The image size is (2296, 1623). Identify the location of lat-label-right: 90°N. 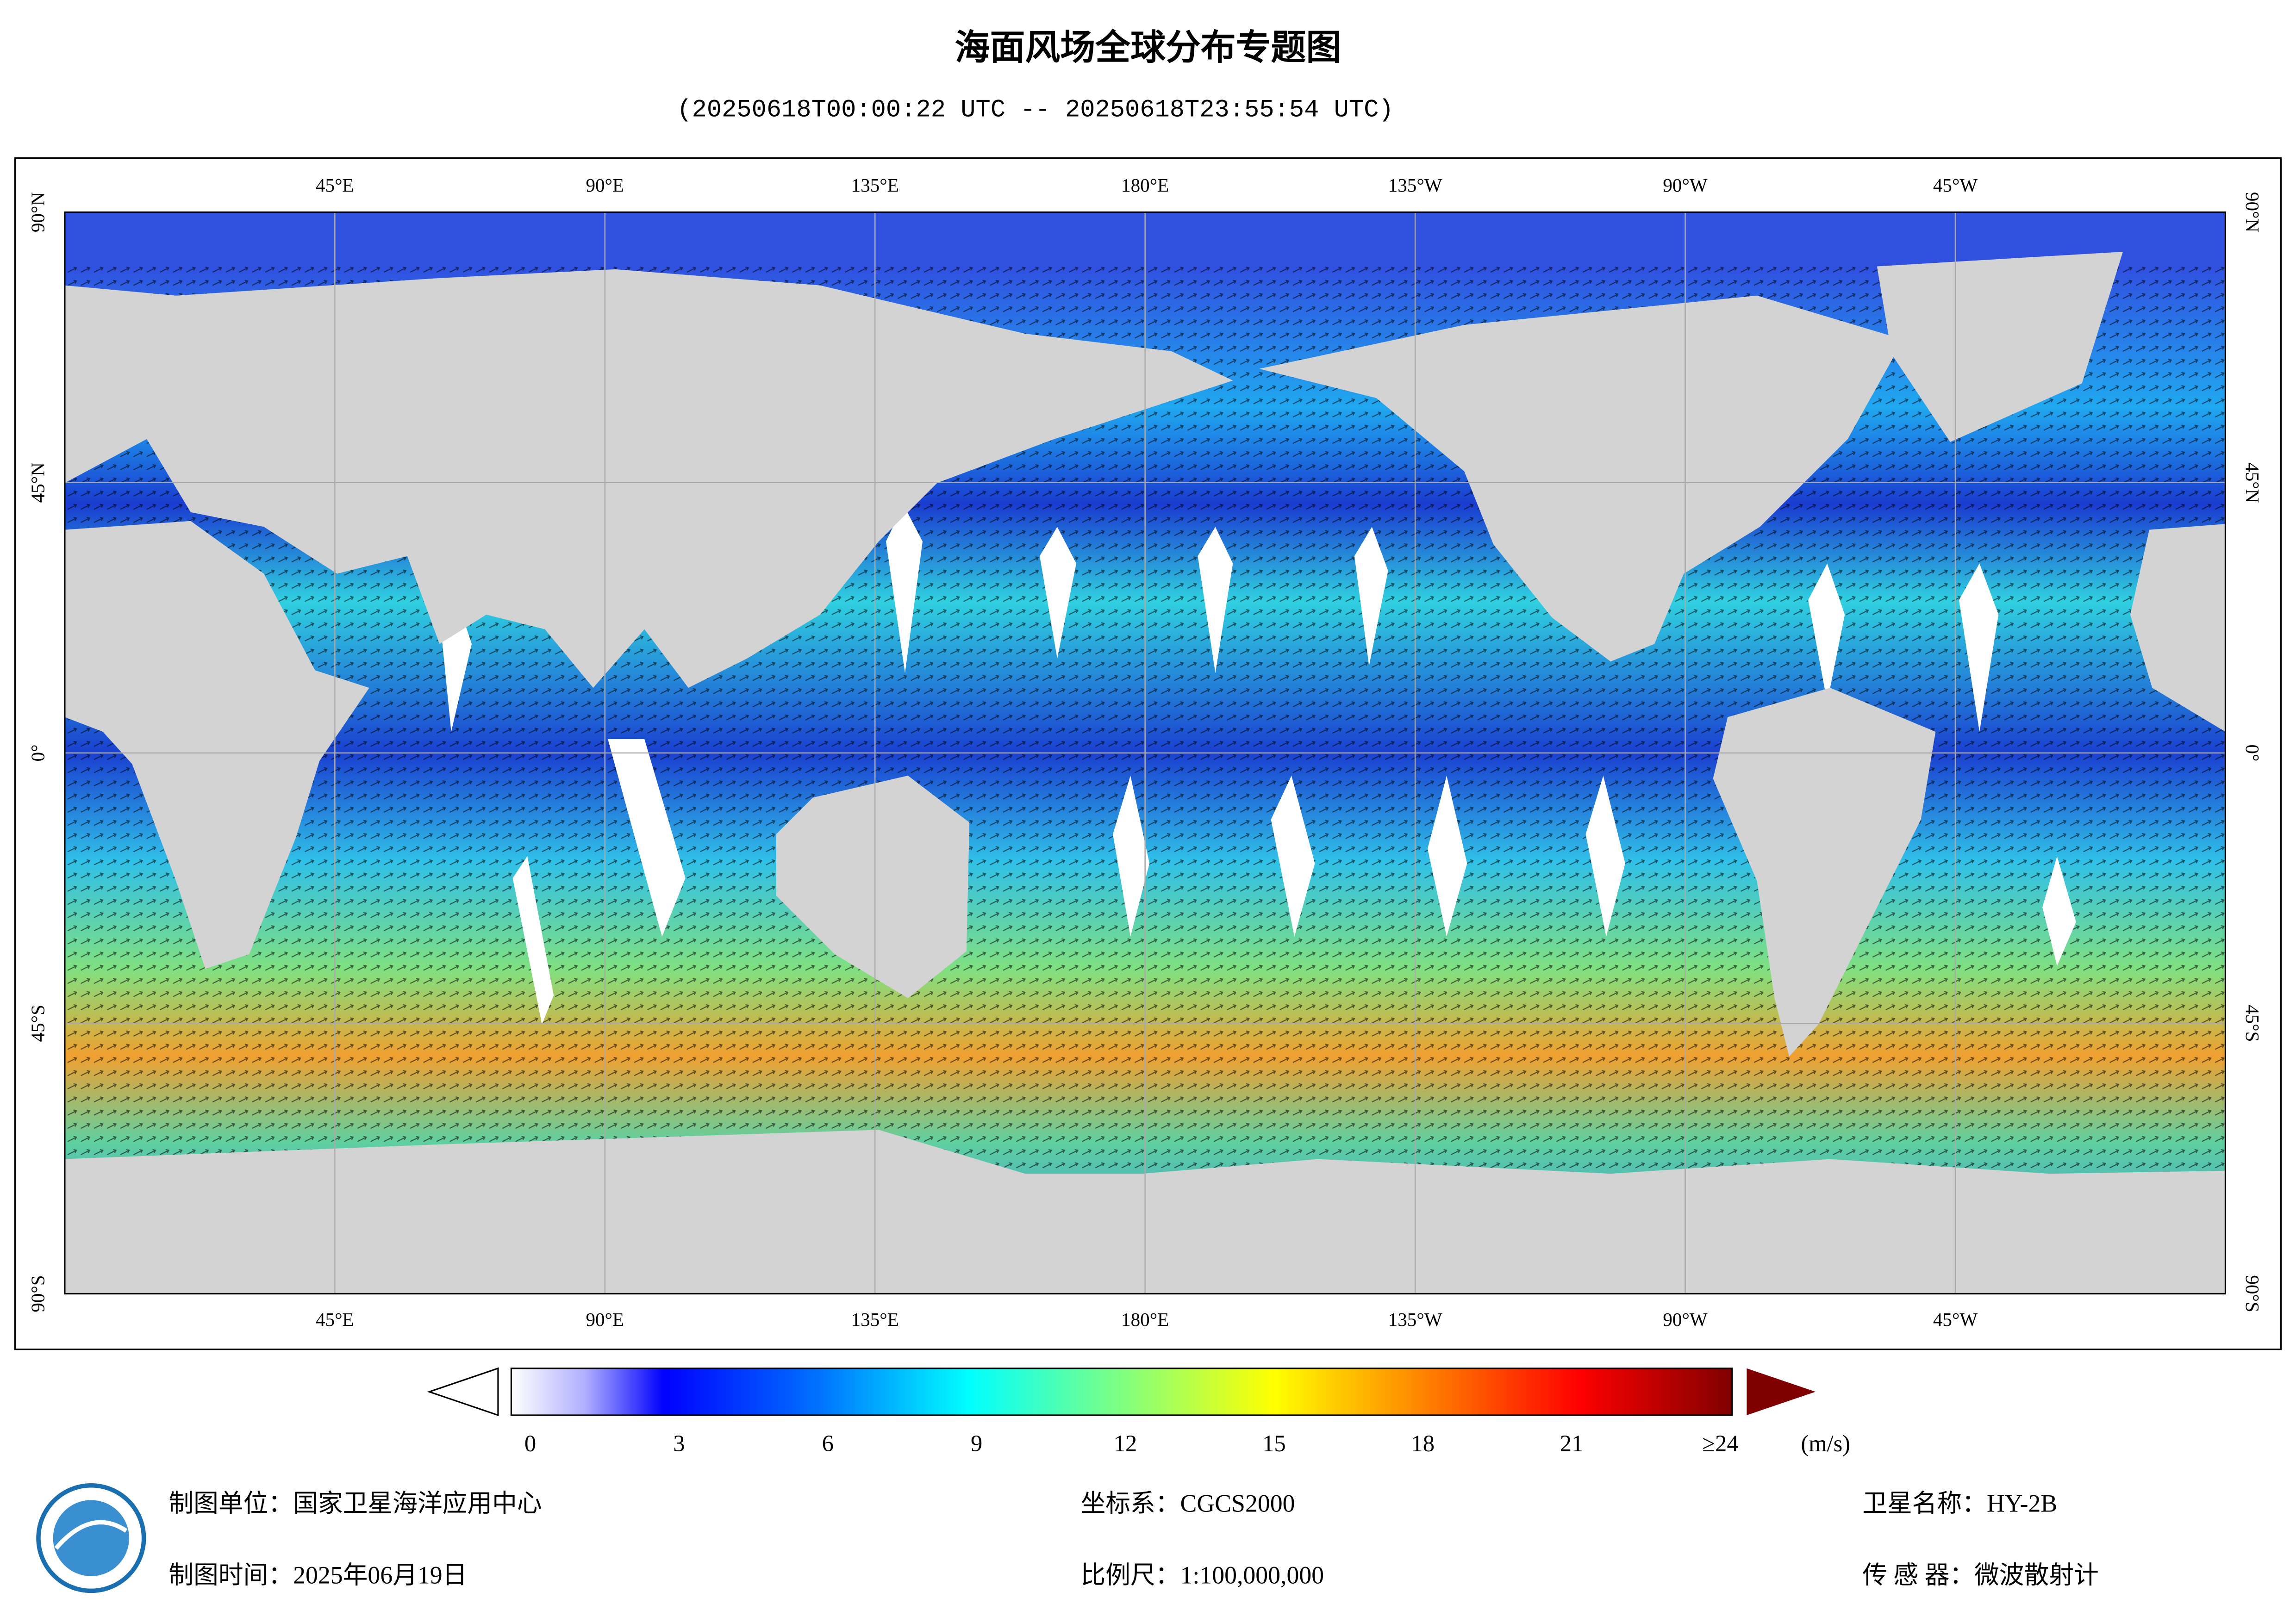
(2252, 212).